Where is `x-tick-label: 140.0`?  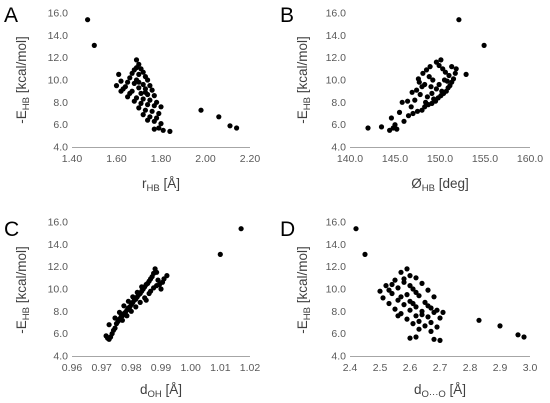 x-tick-label: 140.0 is located at coordinates (350, 159).